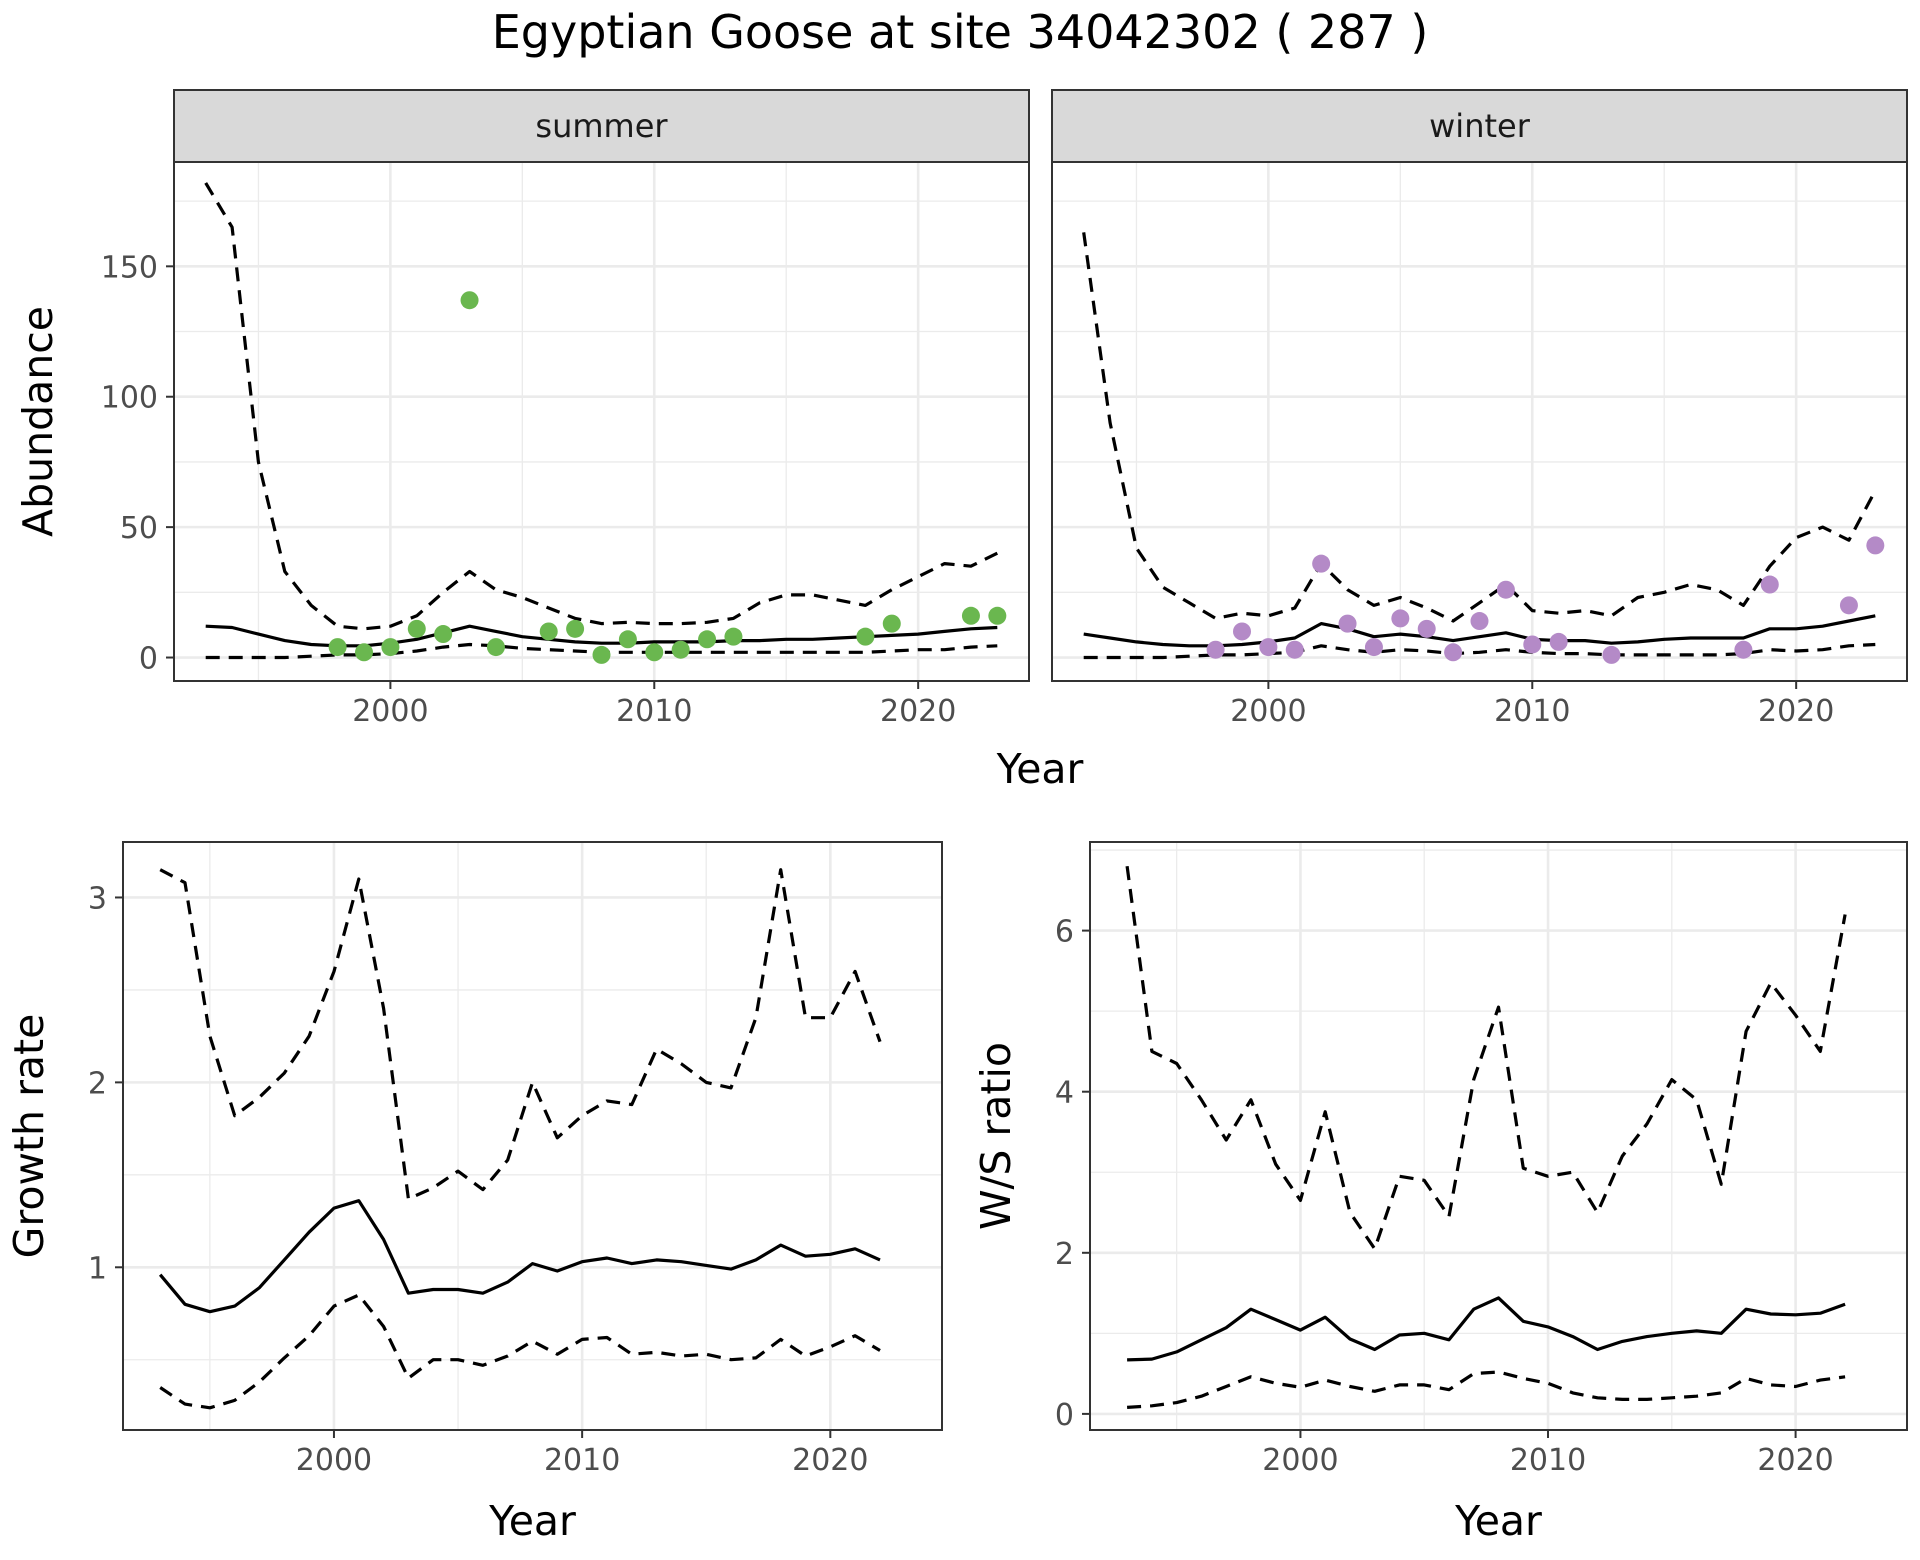 The image size is (1920, 1560). I want to click on facet-strip-label: winter, so click(1480, 126).